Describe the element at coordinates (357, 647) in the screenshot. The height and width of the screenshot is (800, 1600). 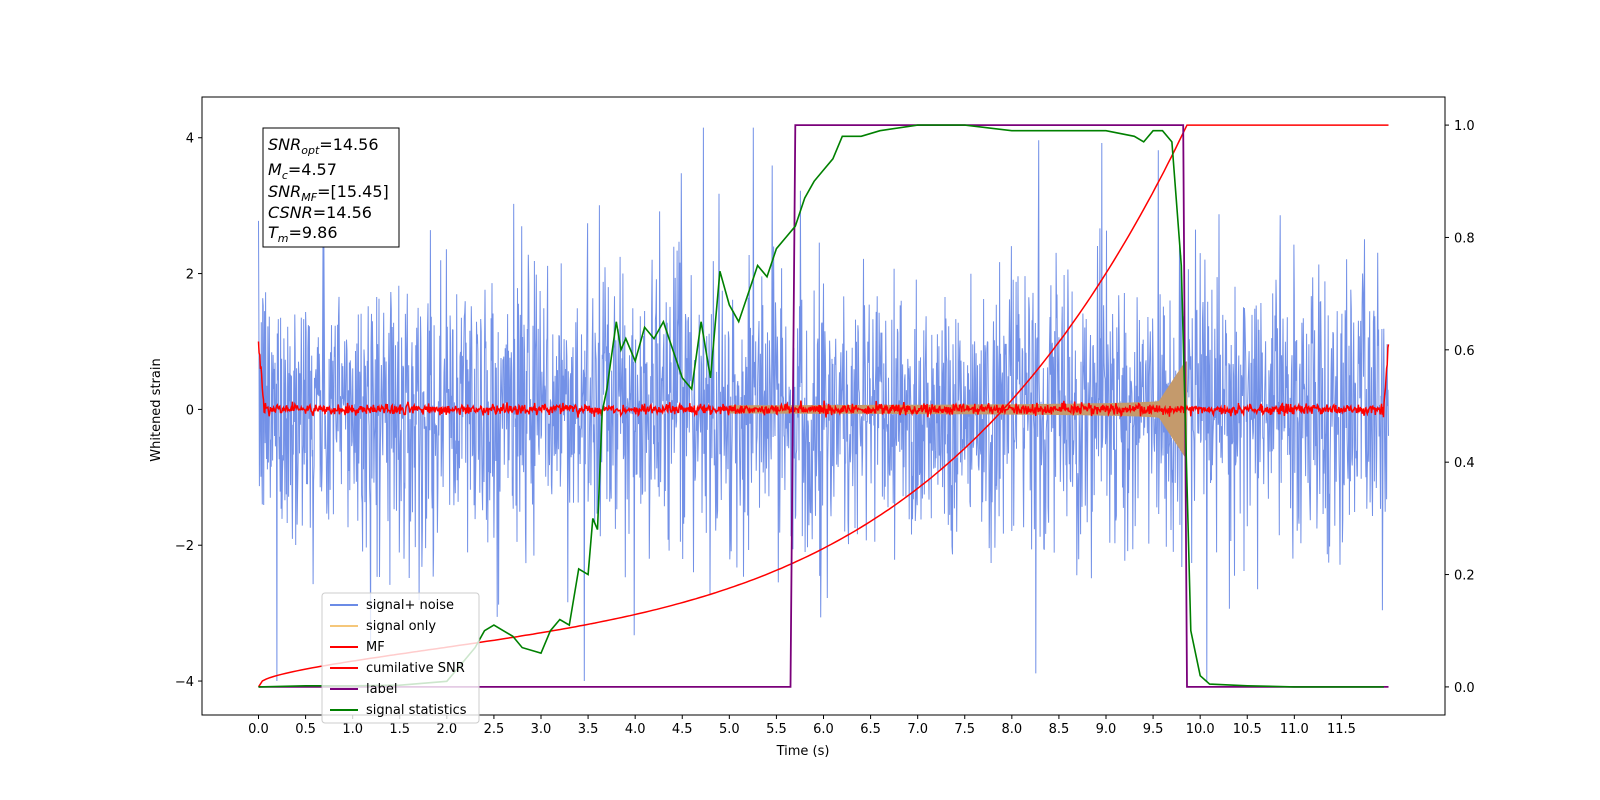
I see `legend-item-mf: MF` at that location.